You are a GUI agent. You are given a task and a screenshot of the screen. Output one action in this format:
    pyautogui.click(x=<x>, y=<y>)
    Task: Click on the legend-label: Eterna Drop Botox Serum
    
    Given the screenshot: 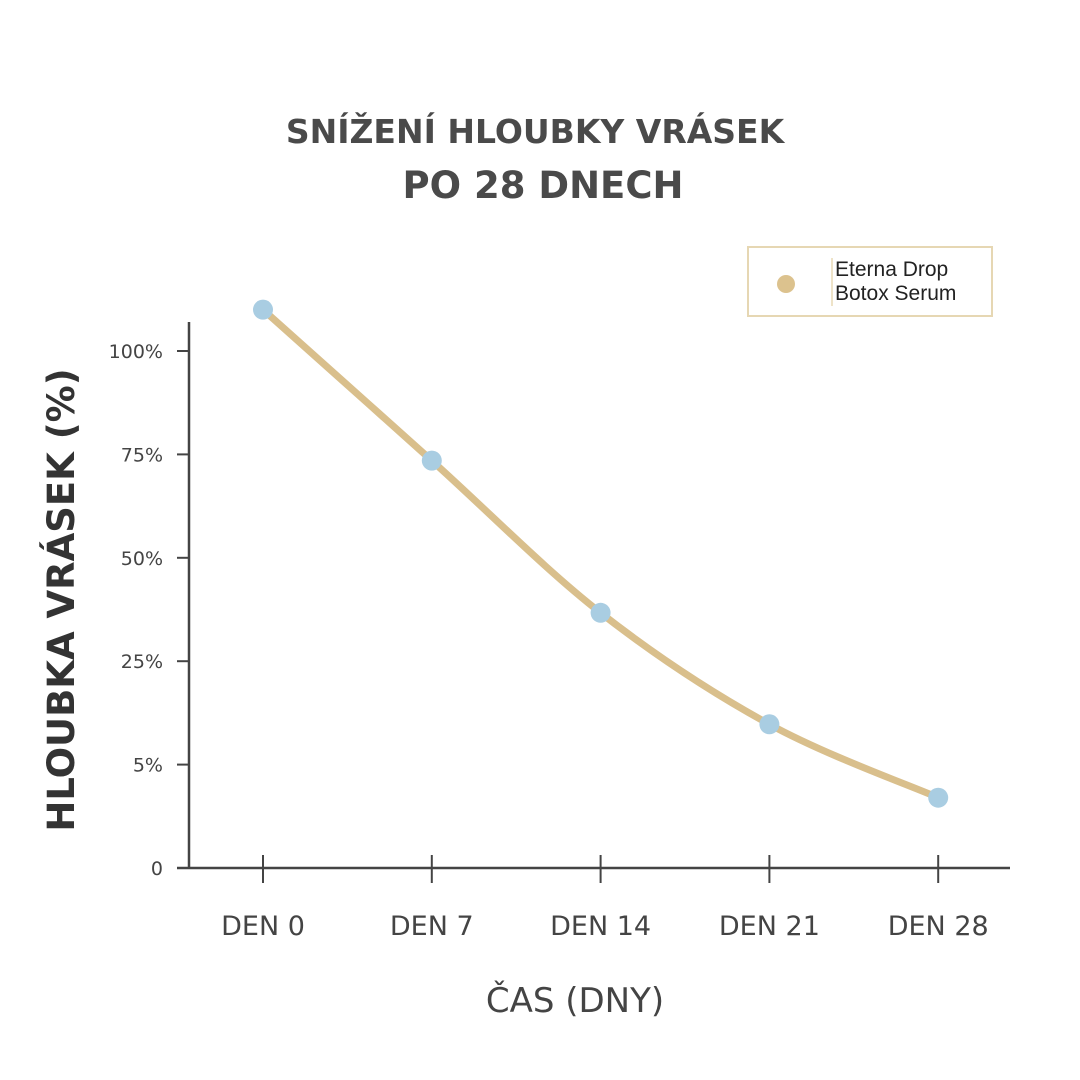 What is the action you would take?
    pyautogui.click(x=893, y=282)
    